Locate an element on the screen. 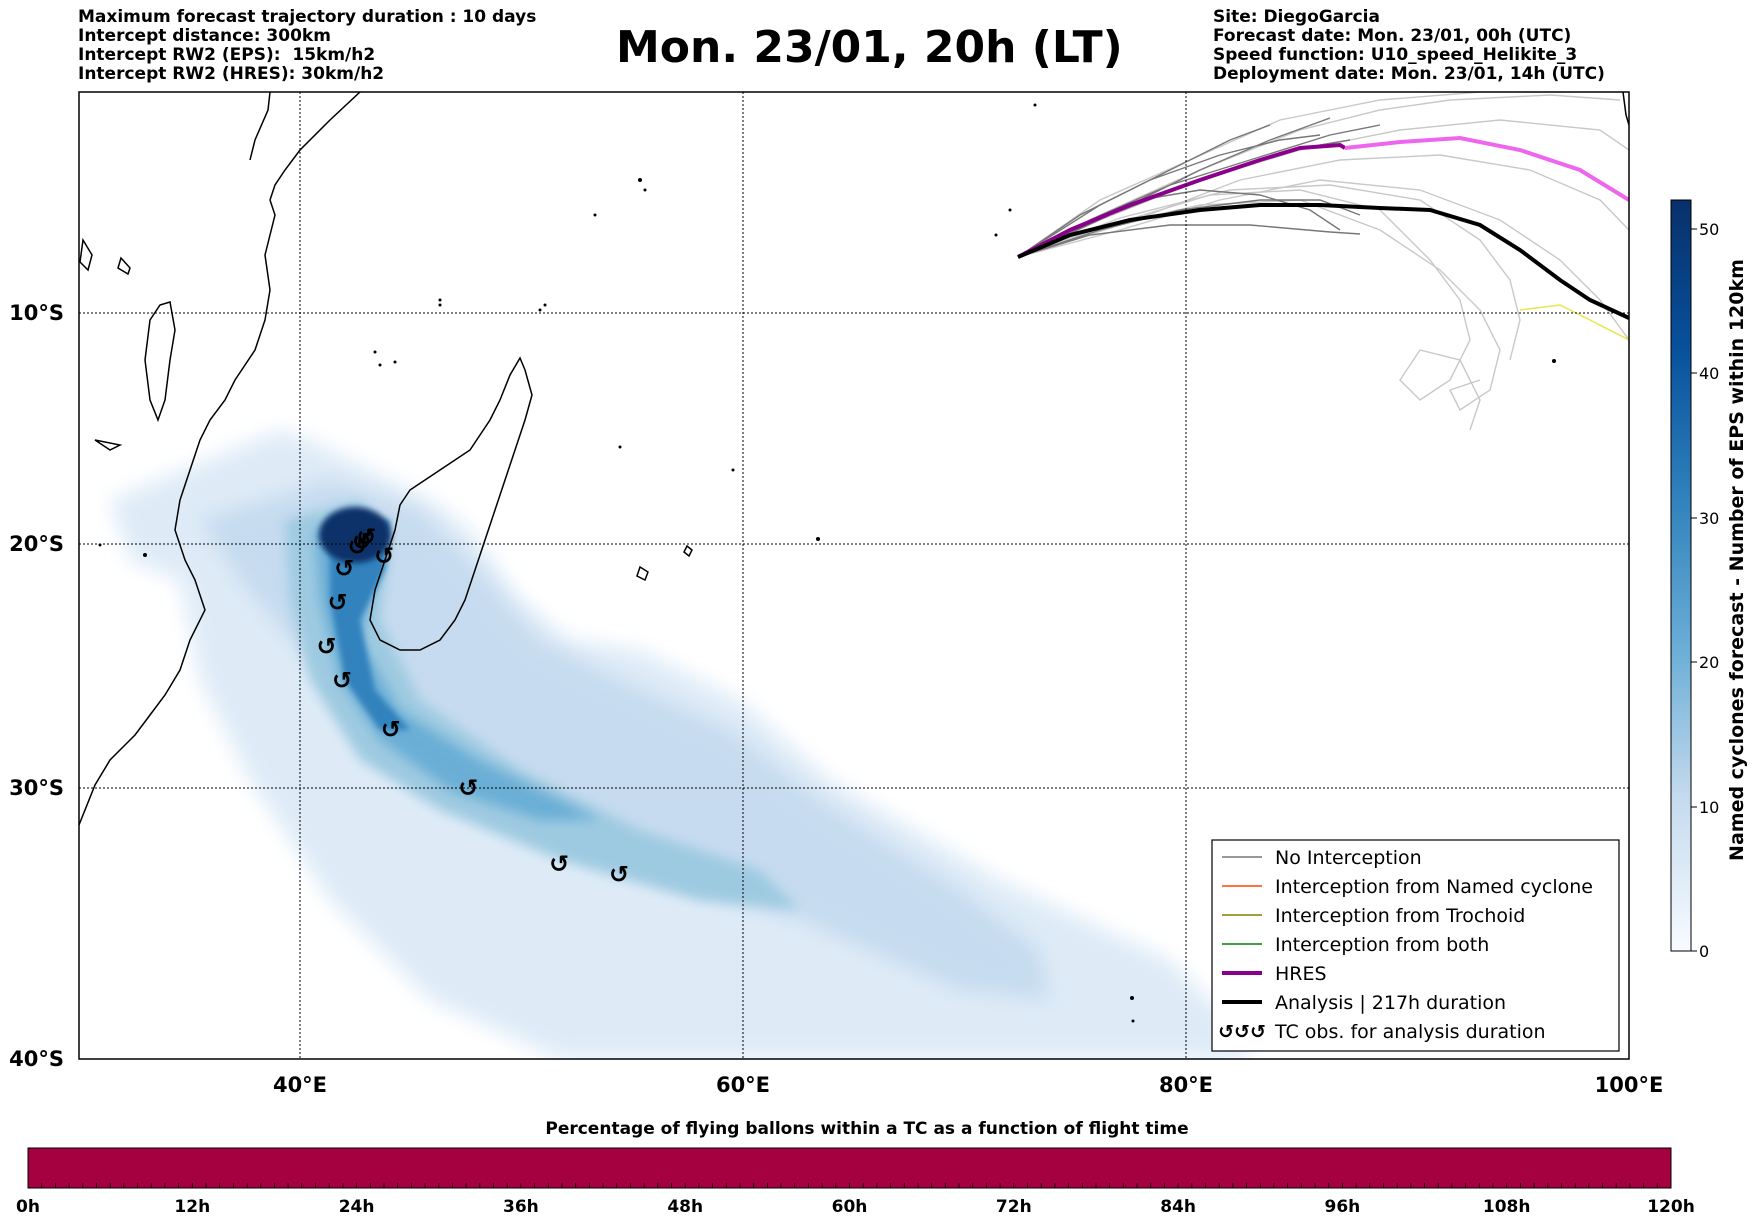  hres-trajectory is located at coordinates (1182, 200).